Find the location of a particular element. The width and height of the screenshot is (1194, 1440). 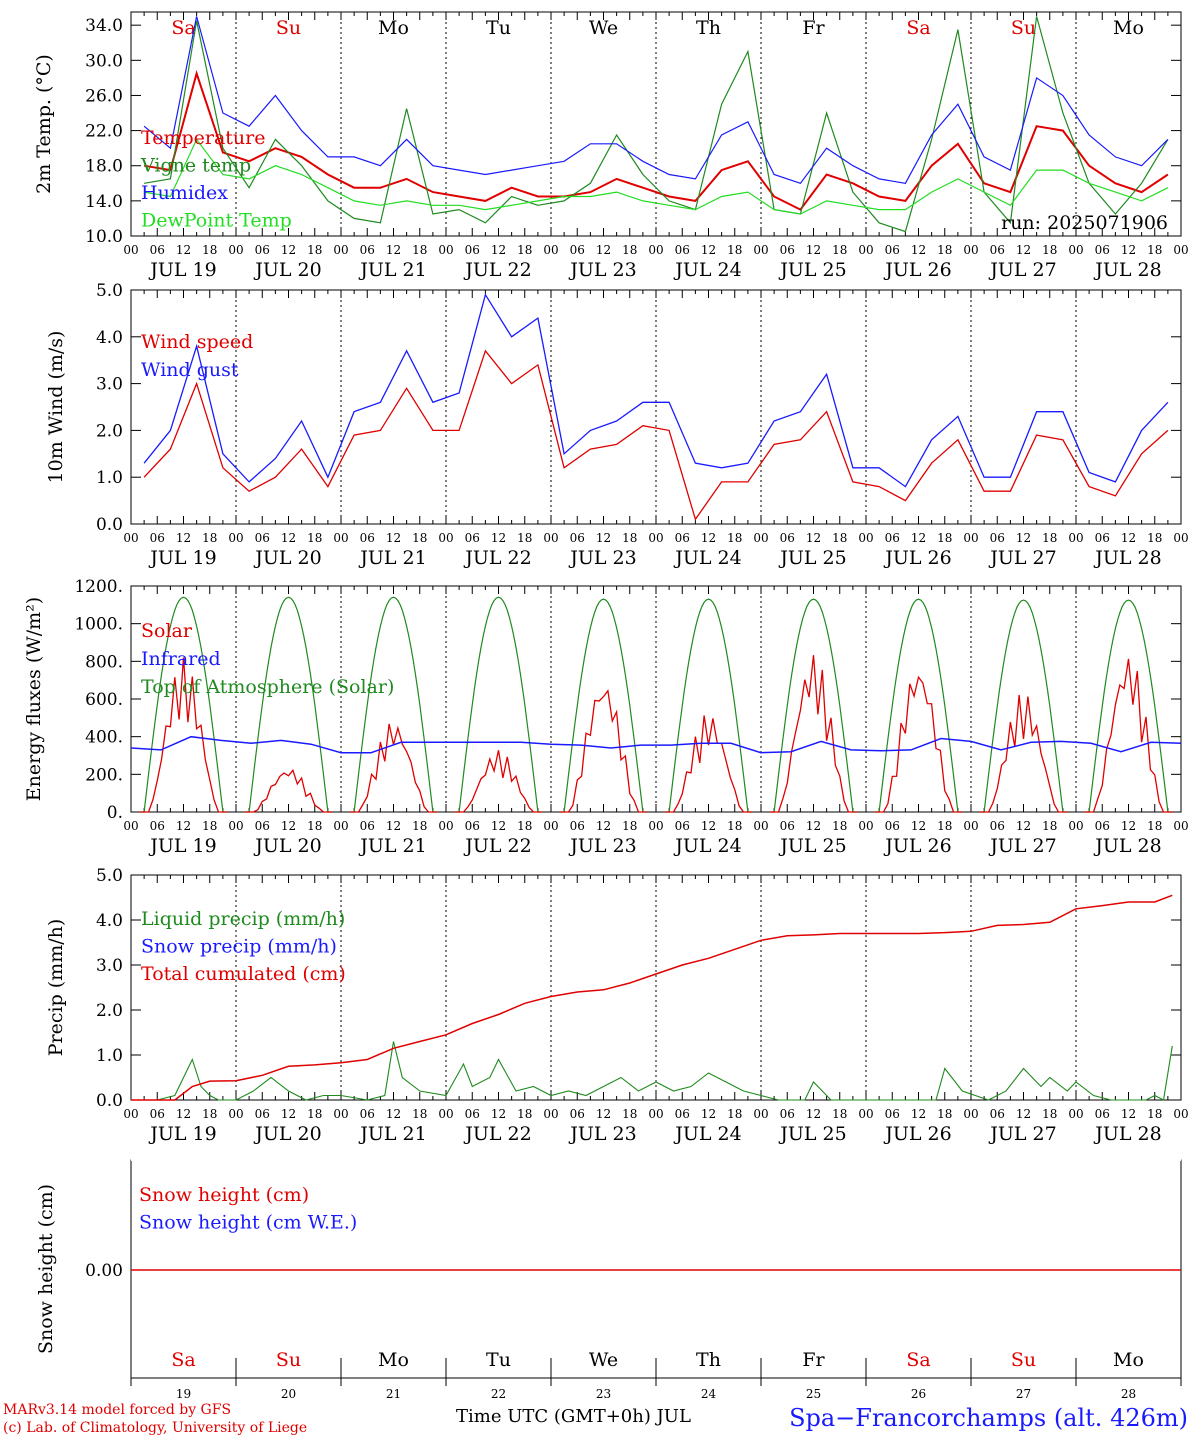

date-label: JUL 23 is located at coordinates (602, 846).